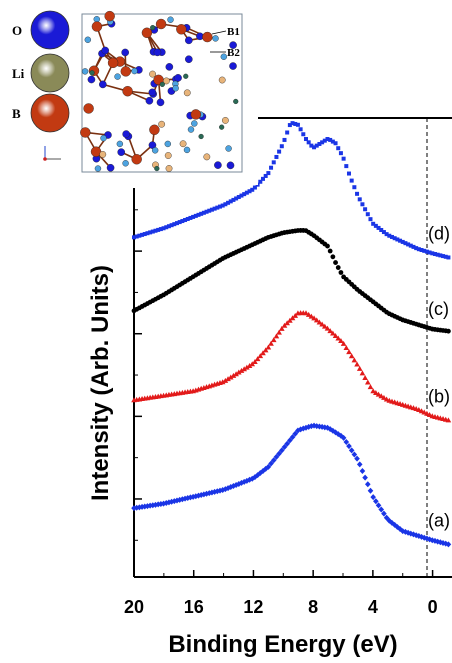  I want to click on x-tick-label: 20, so click(134, 607).